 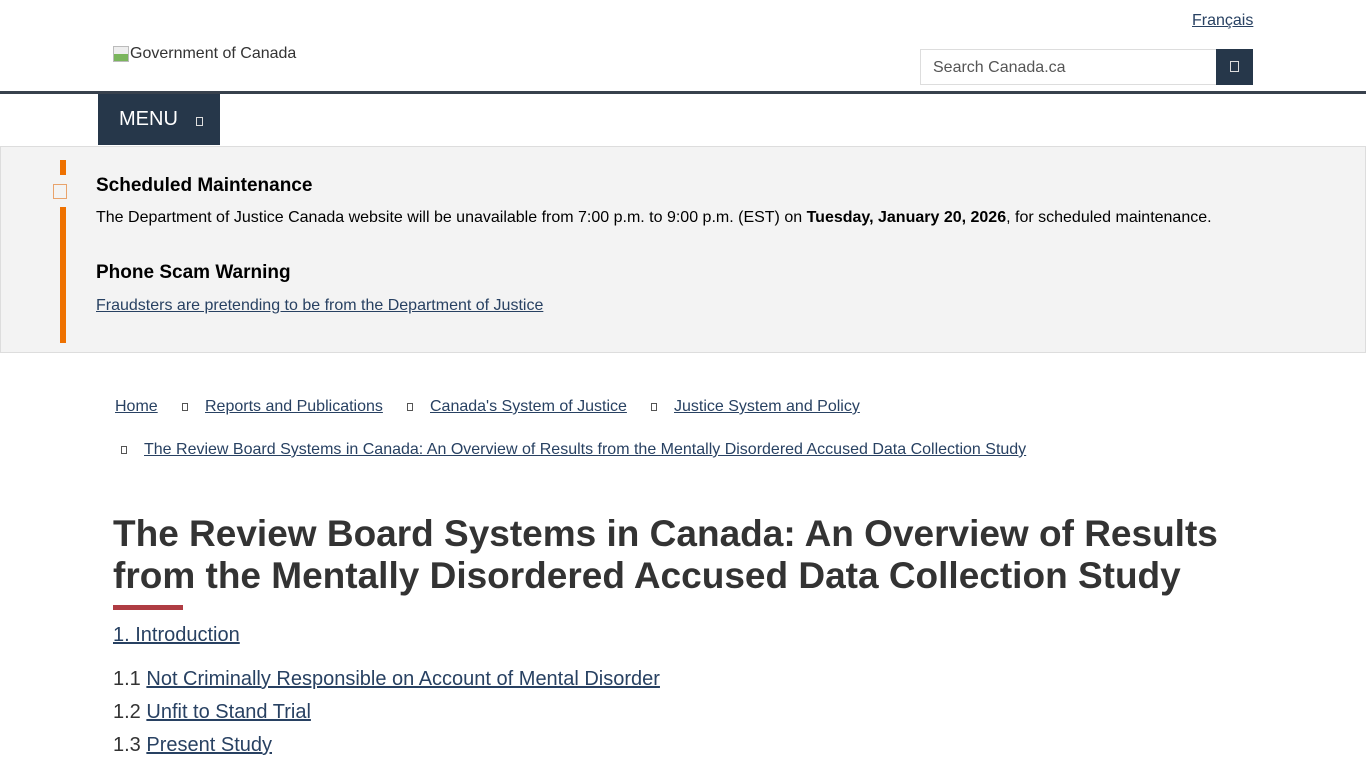 What do you see at coordinates (148, 119) in the screenshot?
I see `menu-label: MENU` at bounding box center [148, 119].